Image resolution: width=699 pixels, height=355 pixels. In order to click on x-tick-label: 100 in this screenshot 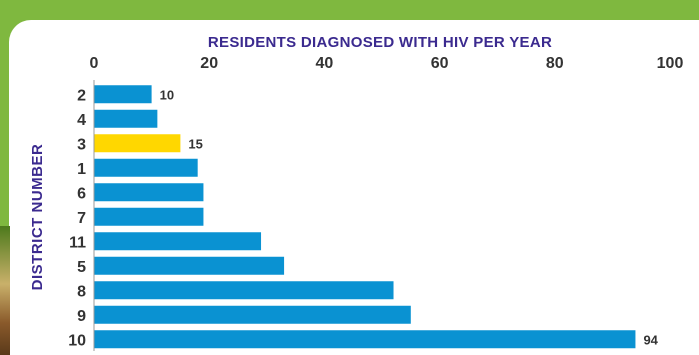, I will do `click(670, 63)`.